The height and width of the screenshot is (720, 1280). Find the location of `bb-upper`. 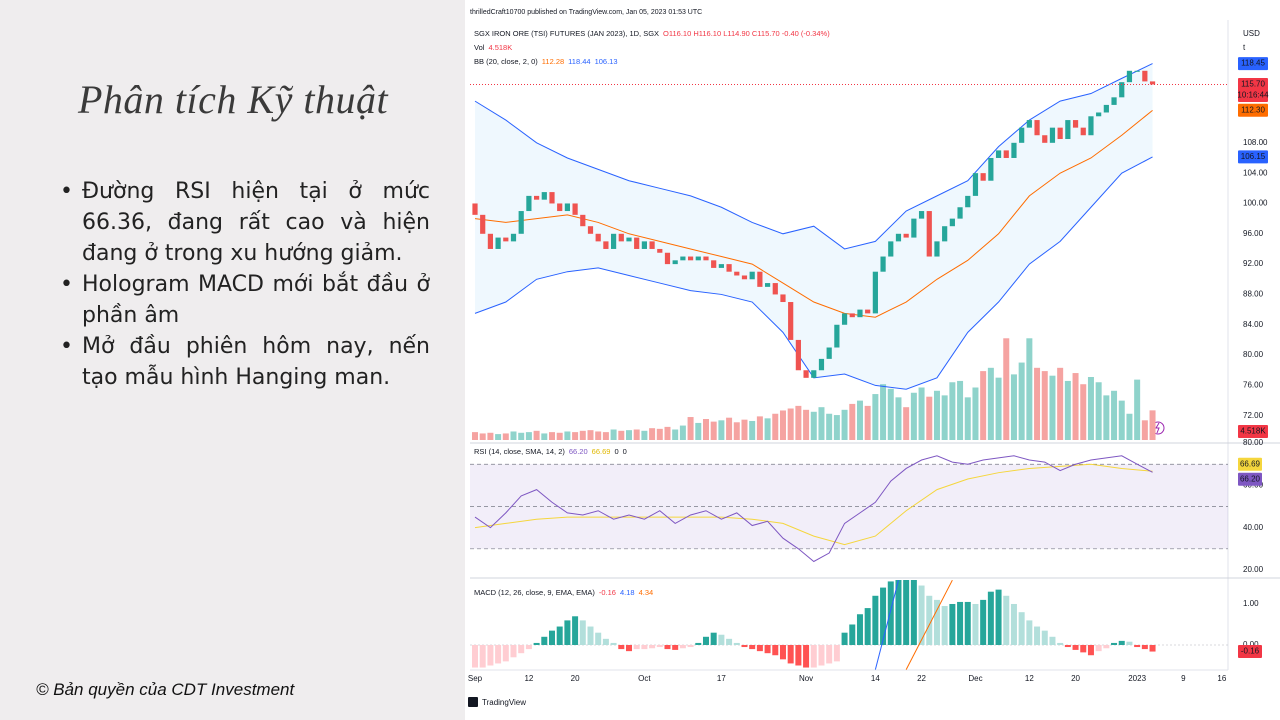

bb-upper is located at coordinates (813, 156).